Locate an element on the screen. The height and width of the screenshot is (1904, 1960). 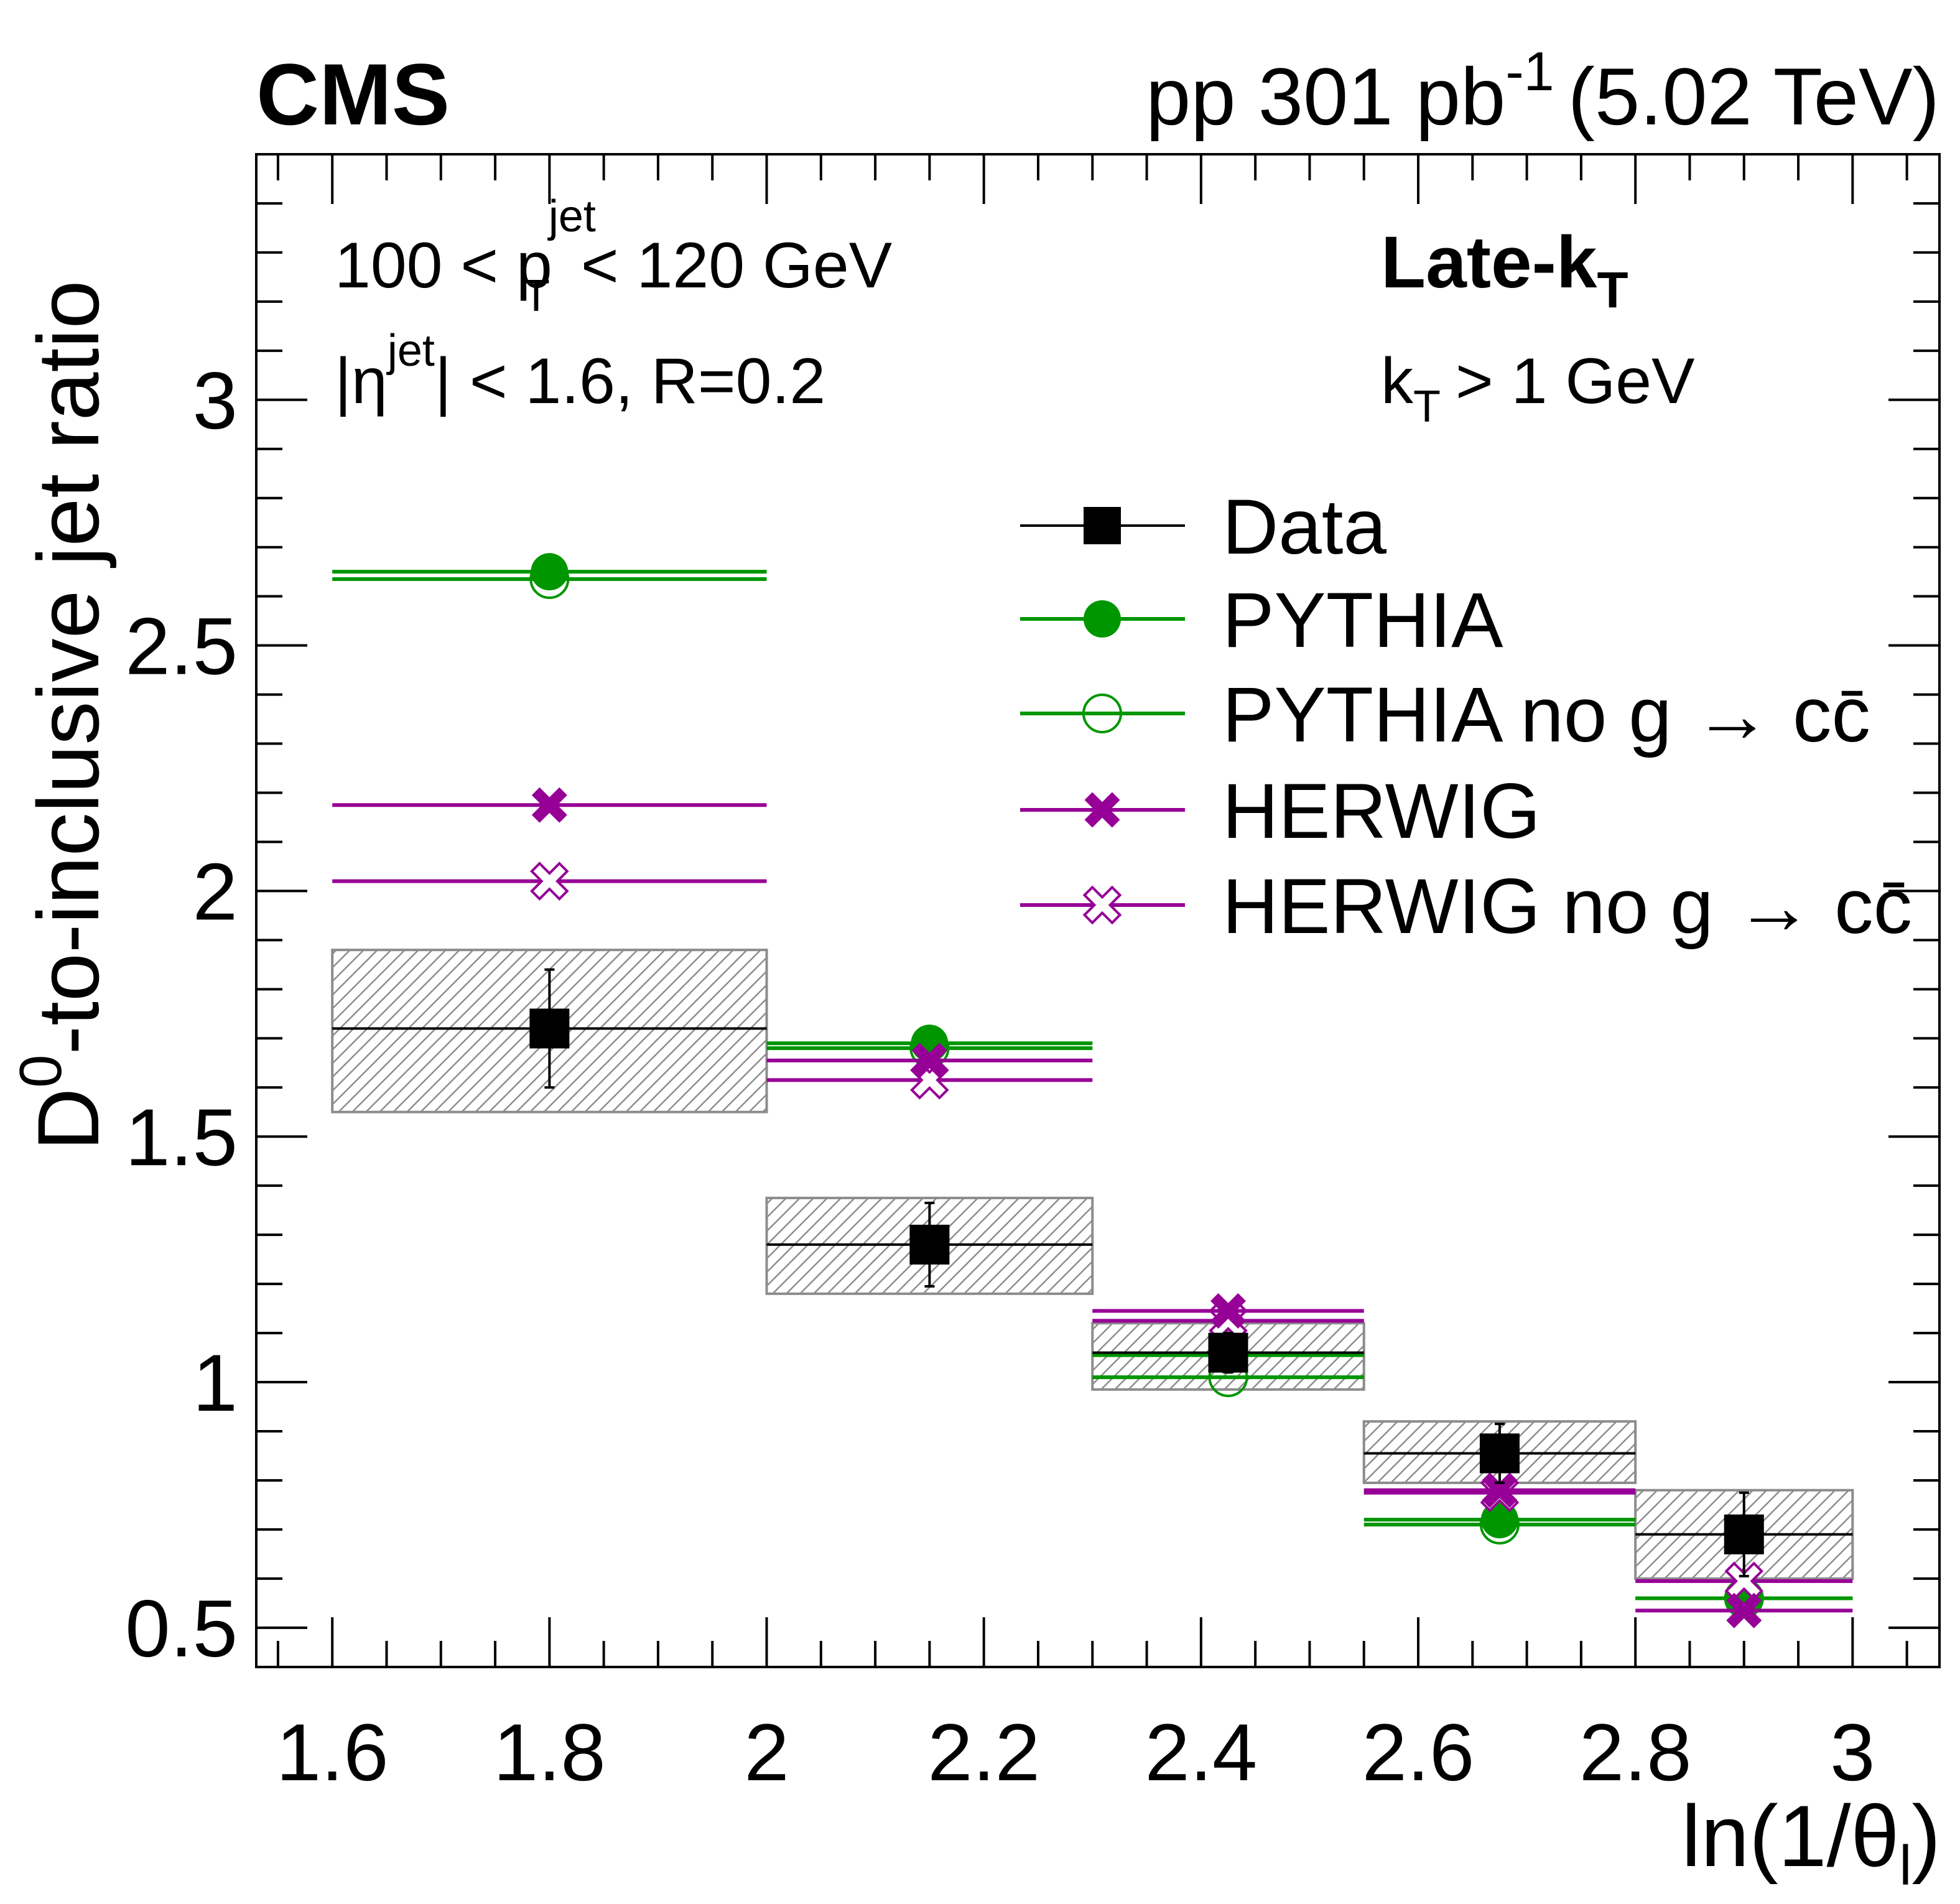
legend-entry-data: Data is located at coordinates (1203, 527).